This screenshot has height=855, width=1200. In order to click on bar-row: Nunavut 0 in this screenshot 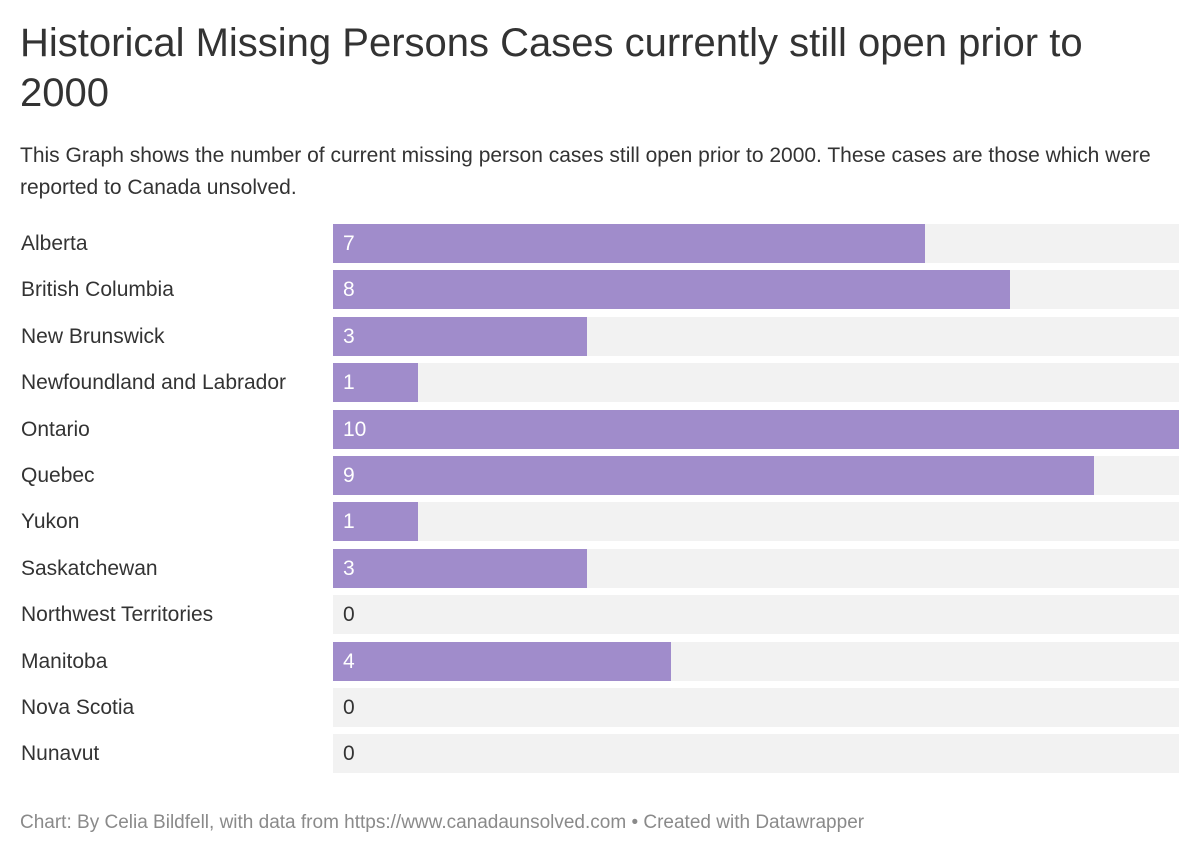, I will do `click(600, 754)`.